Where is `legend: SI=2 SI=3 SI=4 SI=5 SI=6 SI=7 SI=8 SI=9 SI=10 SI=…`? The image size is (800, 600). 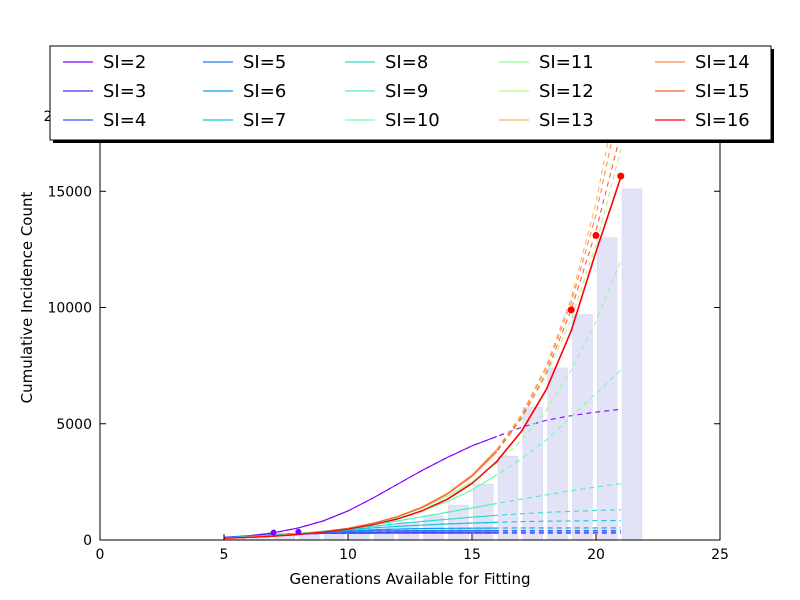 legend: SI=2 SI=3 SI=4 SI=5 SI=6 SI=7 SI=8 SI=9 SI=10 SI=… is located at coordinates (411, 94).